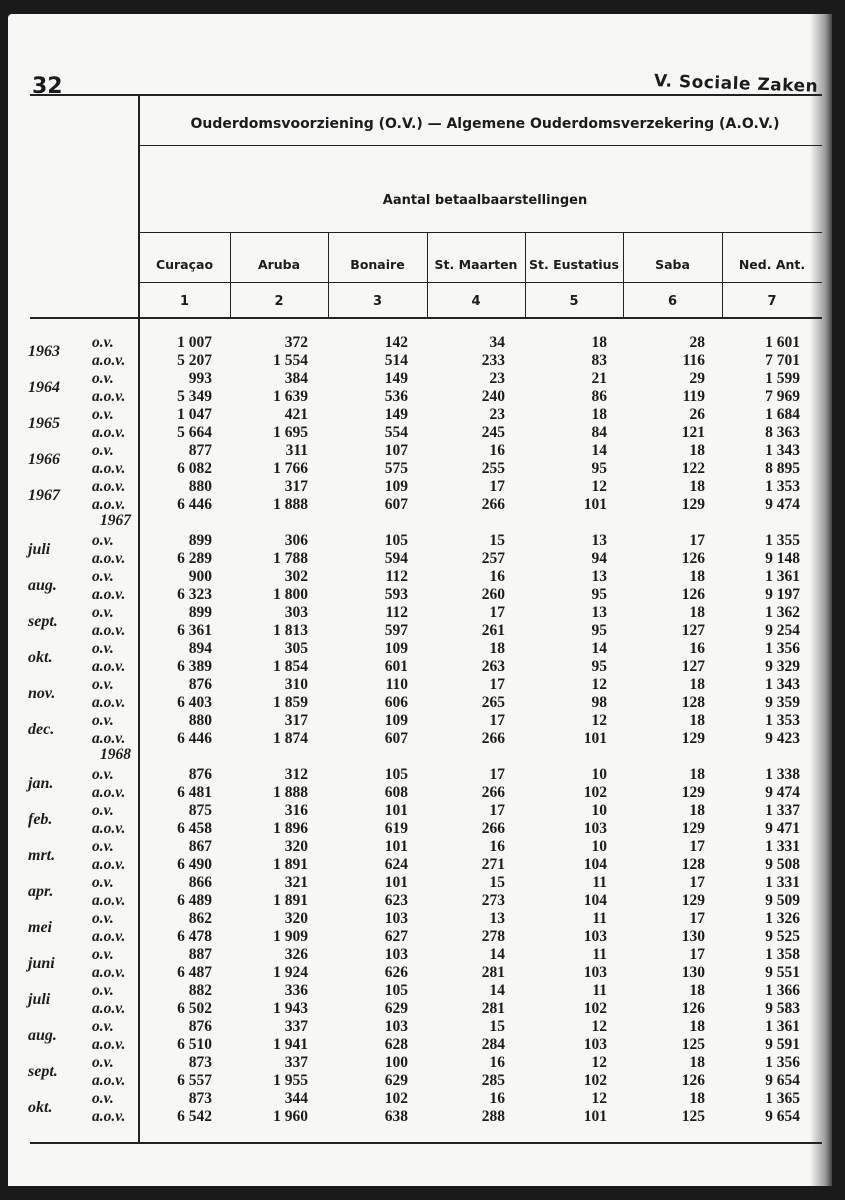 This screenshot has height=1200, width=845. What do you see at coordinates (493, 360) in the screenshot?
I see `cell-value: 233` at bounding box center [493, 360].